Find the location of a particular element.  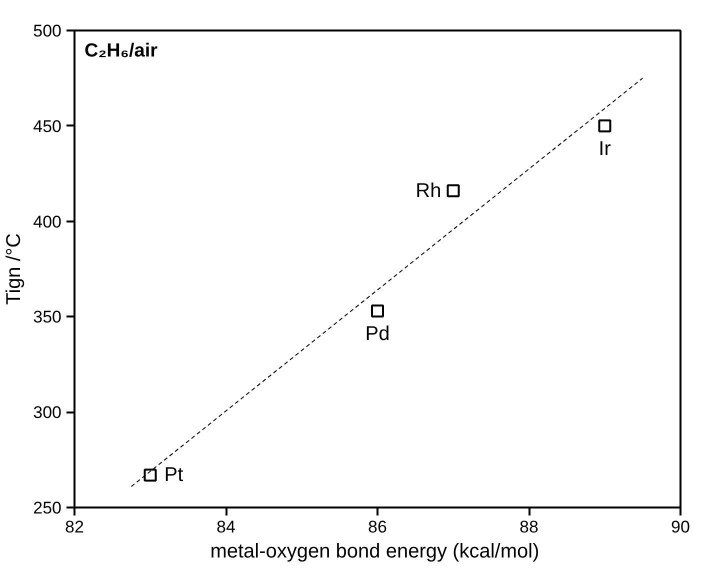

annotation: C₂H₆/air is located at coordinates (121, 51).